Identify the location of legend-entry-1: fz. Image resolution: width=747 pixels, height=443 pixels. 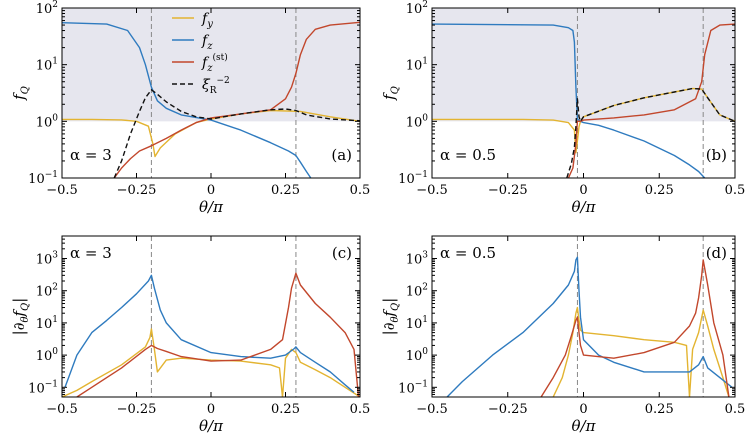
(207, 42).